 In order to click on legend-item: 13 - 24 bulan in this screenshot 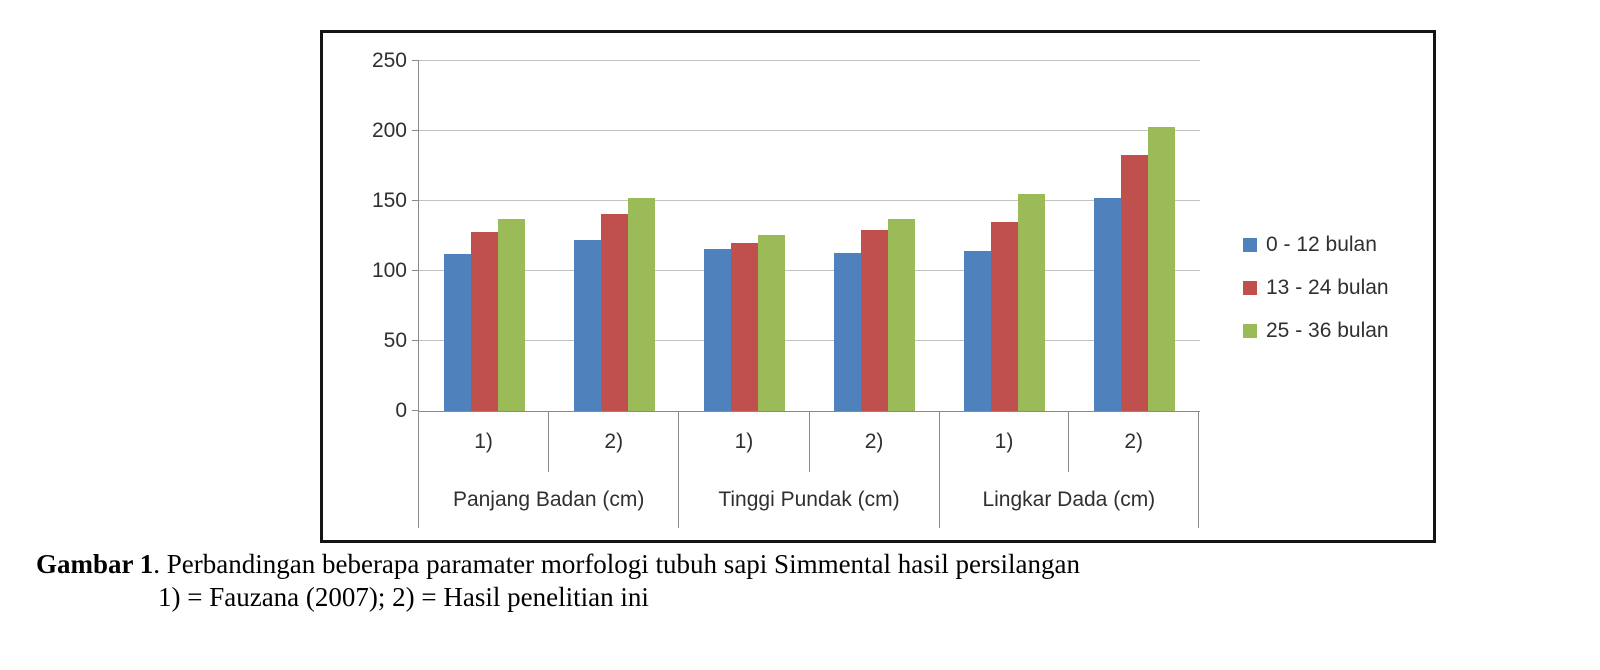, I will do `click(1316, 287)`.